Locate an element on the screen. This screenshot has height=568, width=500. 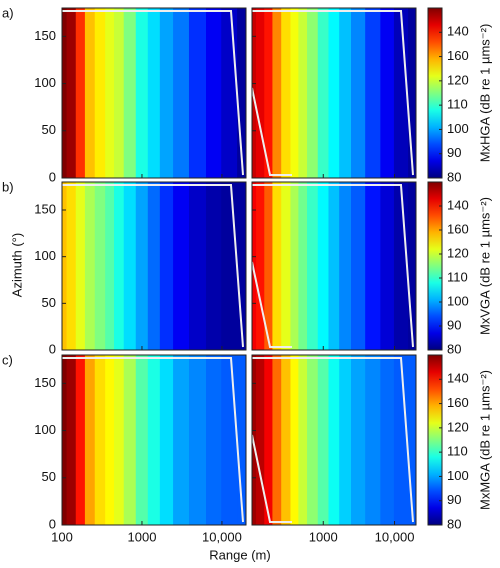
x-axis-label: Range (m) is located at coordinates (239, 554).